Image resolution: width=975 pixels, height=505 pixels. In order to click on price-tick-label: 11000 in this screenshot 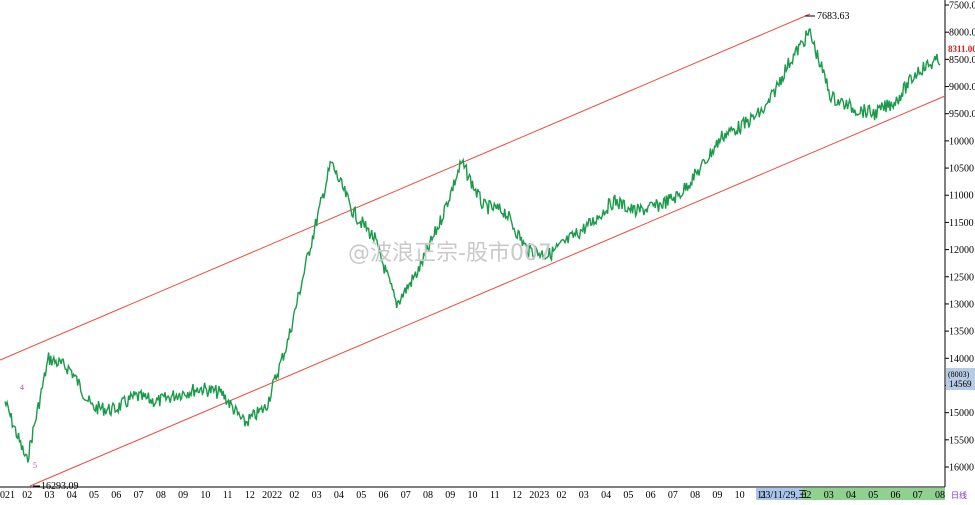, I will do `click(961, 196)`.